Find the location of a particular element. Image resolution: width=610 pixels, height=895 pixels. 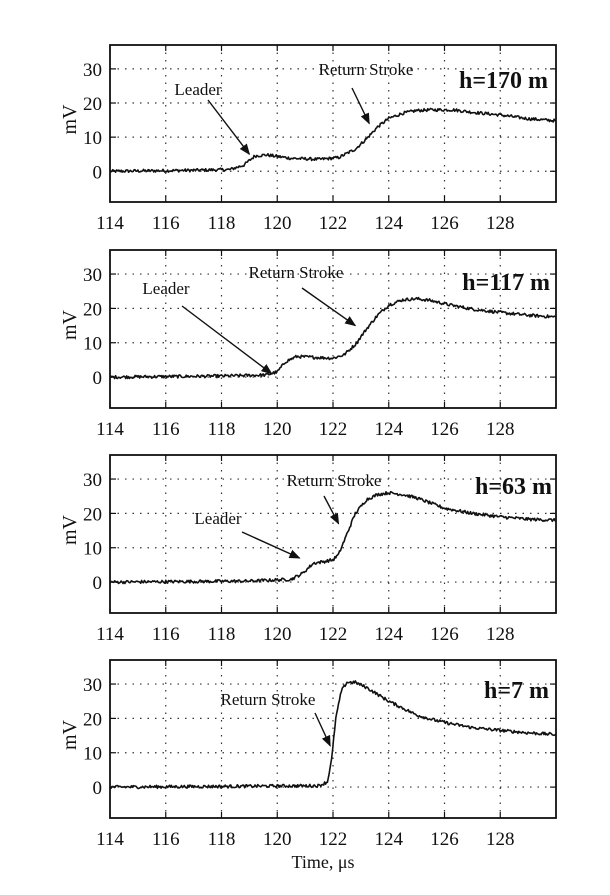

x-axis-label: Time, μs is located at coordinates (322, 862).